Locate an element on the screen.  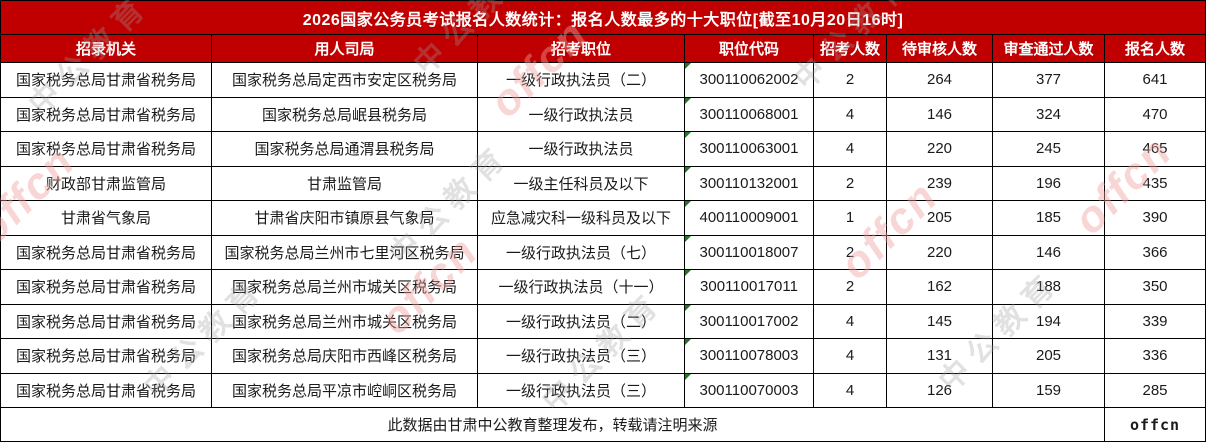
col-header-recruit: 招考人数 is located at coordinates (850, 48).